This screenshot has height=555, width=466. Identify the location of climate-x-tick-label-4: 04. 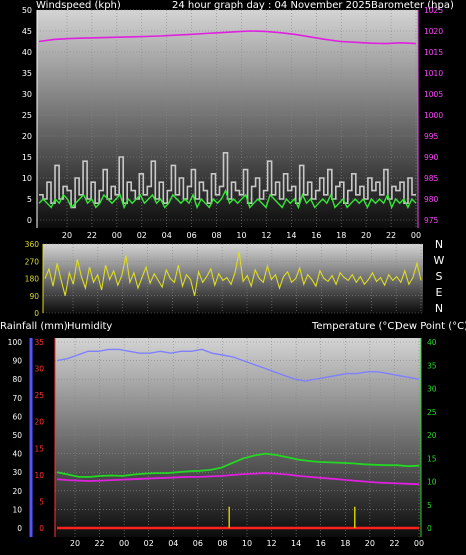
(173, 543).